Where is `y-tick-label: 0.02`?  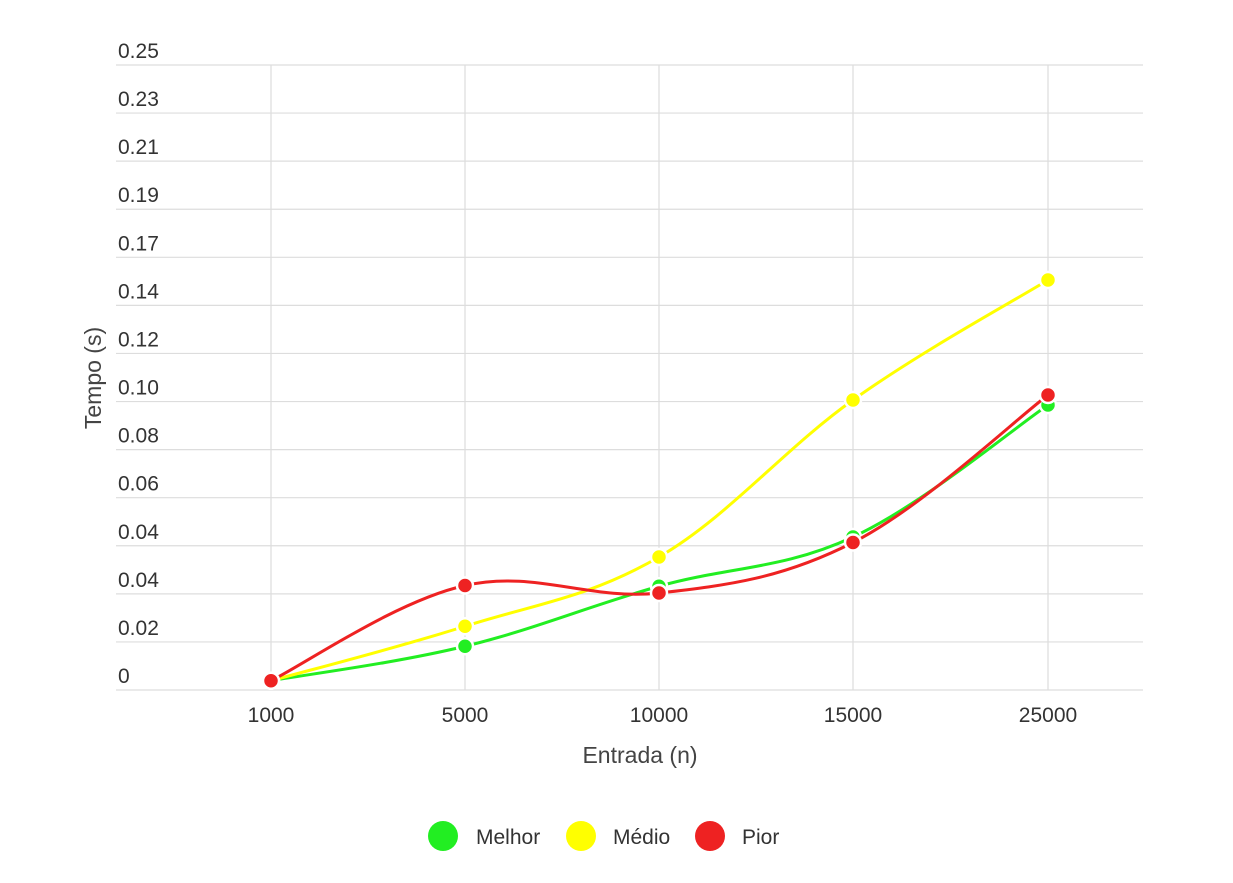
y-tick-label: 0.02 is located at coordinates (138, 628).